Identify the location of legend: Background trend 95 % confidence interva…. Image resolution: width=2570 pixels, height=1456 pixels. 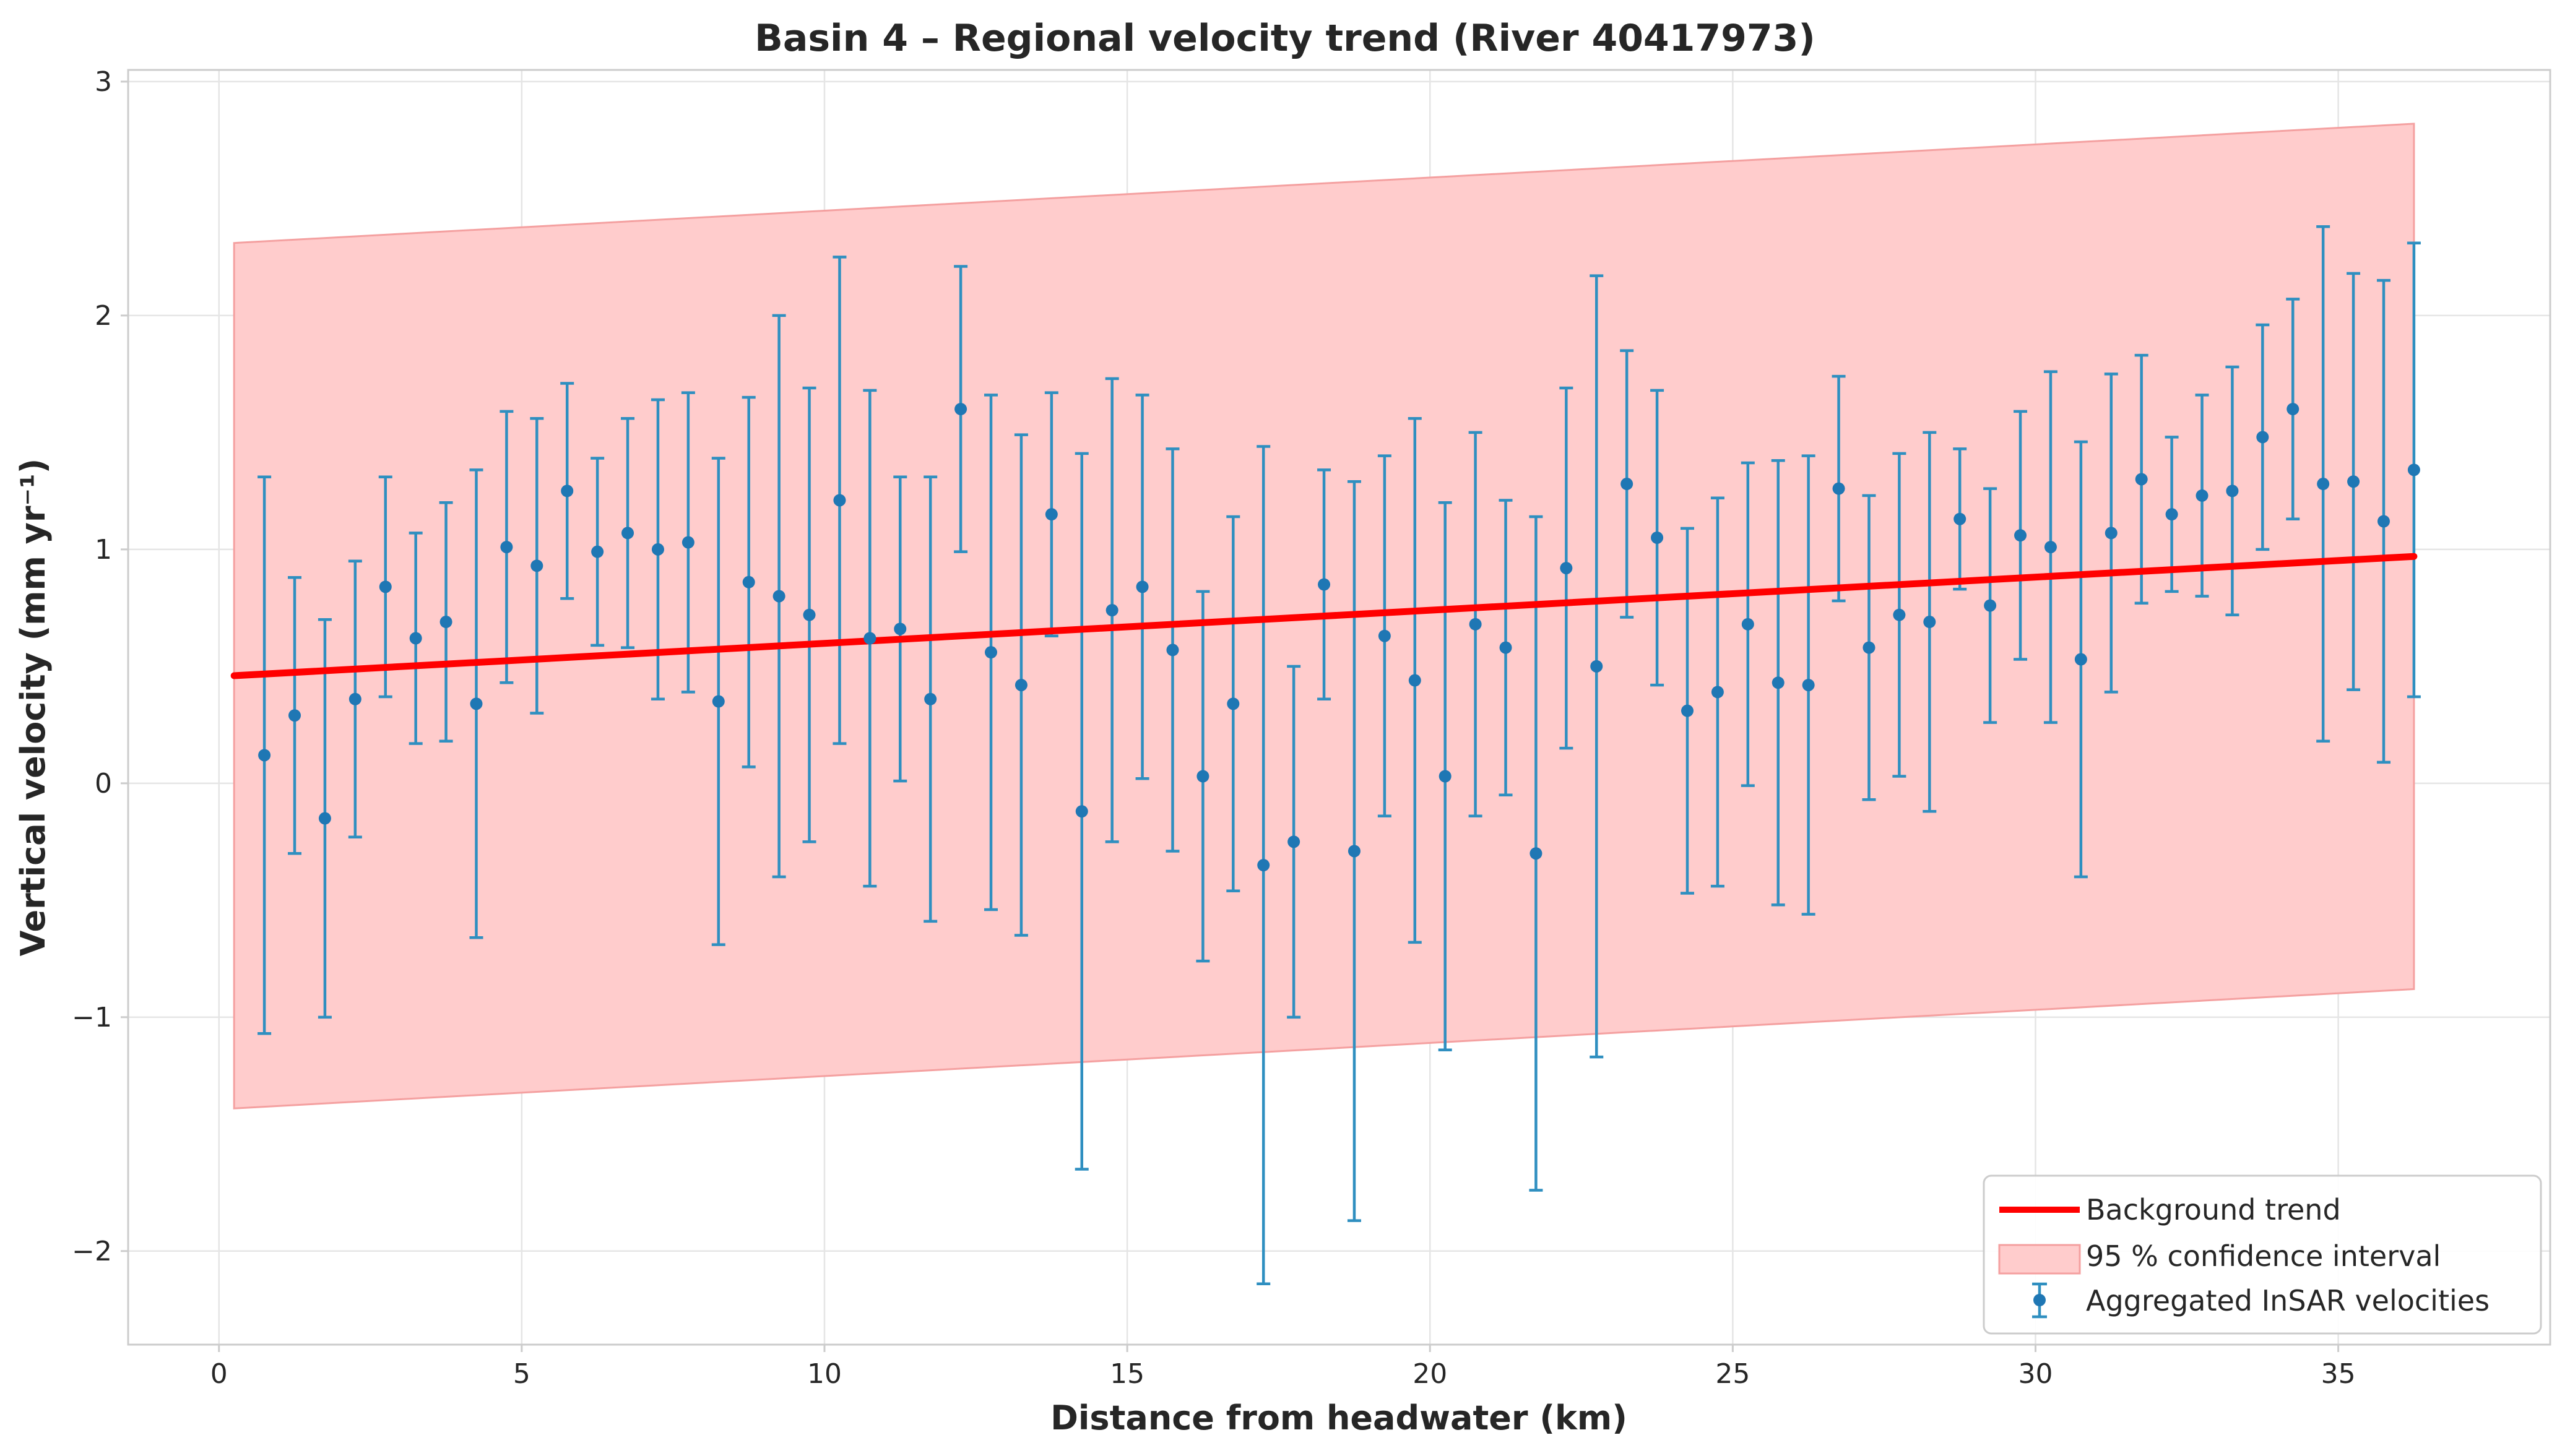
(2262, 1254).